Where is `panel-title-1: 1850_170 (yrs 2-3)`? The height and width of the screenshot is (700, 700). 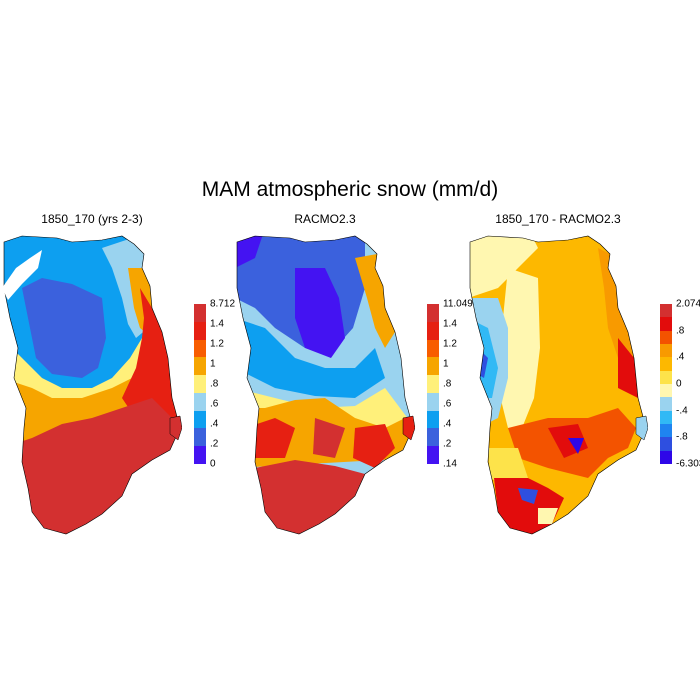 panel-title-1: 1850_170 (yrs 2-3) is located at coordinates (92, 219).